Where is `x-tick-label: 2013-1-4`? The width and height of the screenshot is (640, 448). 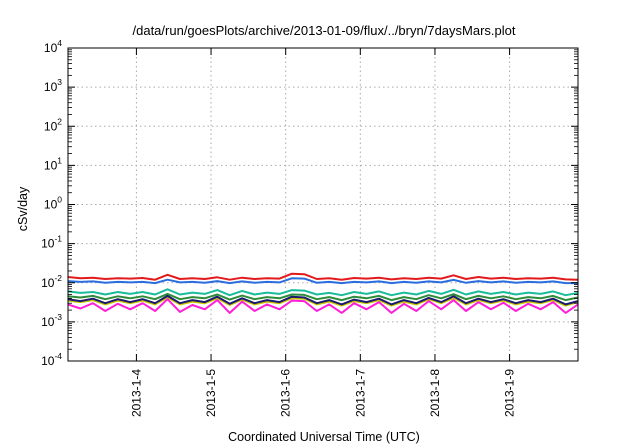 x-tick-label: 2013-1-4 is located at coordinates (136, 393).